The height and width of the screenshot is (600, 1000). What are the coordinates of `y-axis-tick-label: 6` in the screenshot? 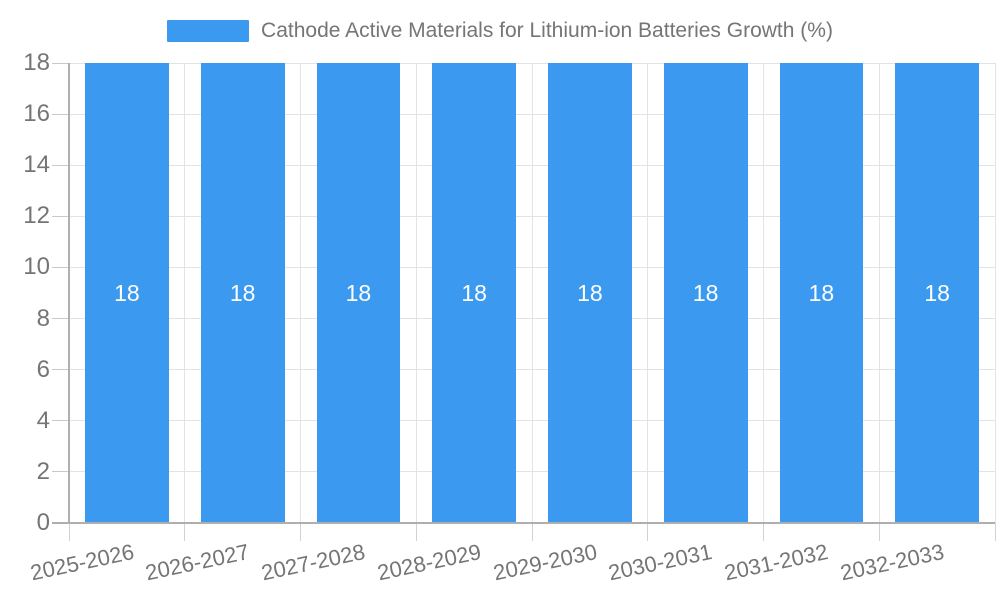 It's located at (43, 369).